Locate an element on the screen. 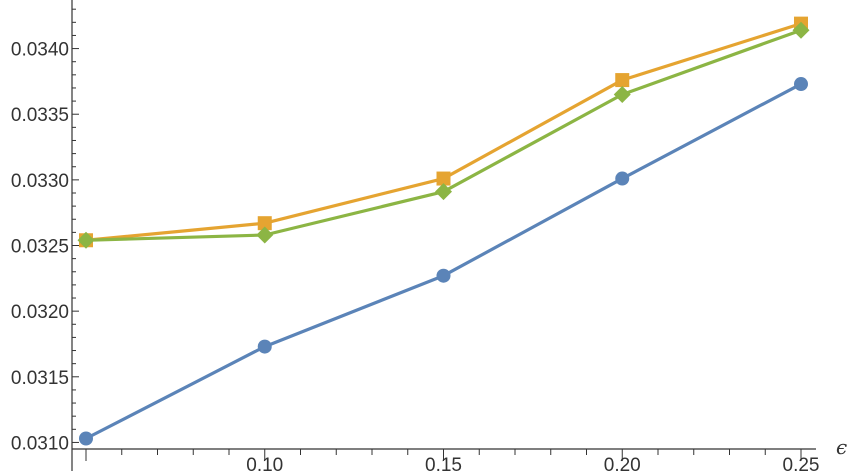 The width and height of the screenshot is (848, 471). x-tick-label: 0.15 is located at coordinates (443, 463).